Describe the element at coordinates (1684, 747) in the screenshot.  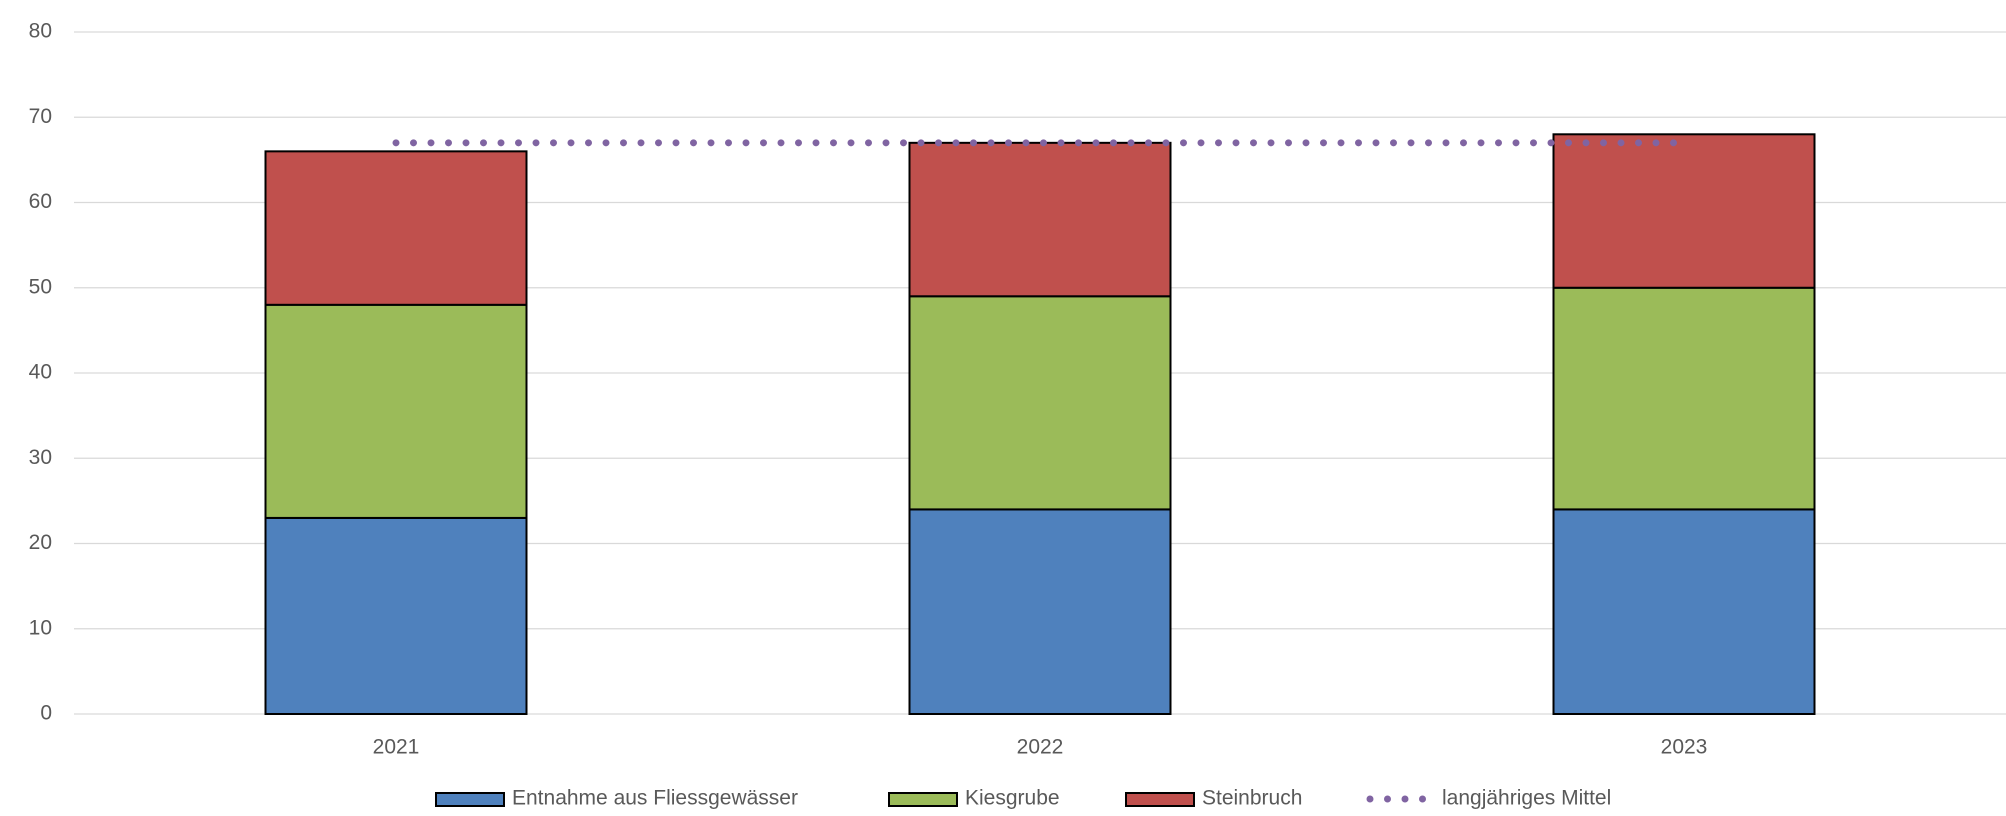
I see `x-tick-label: 2023` at that location.